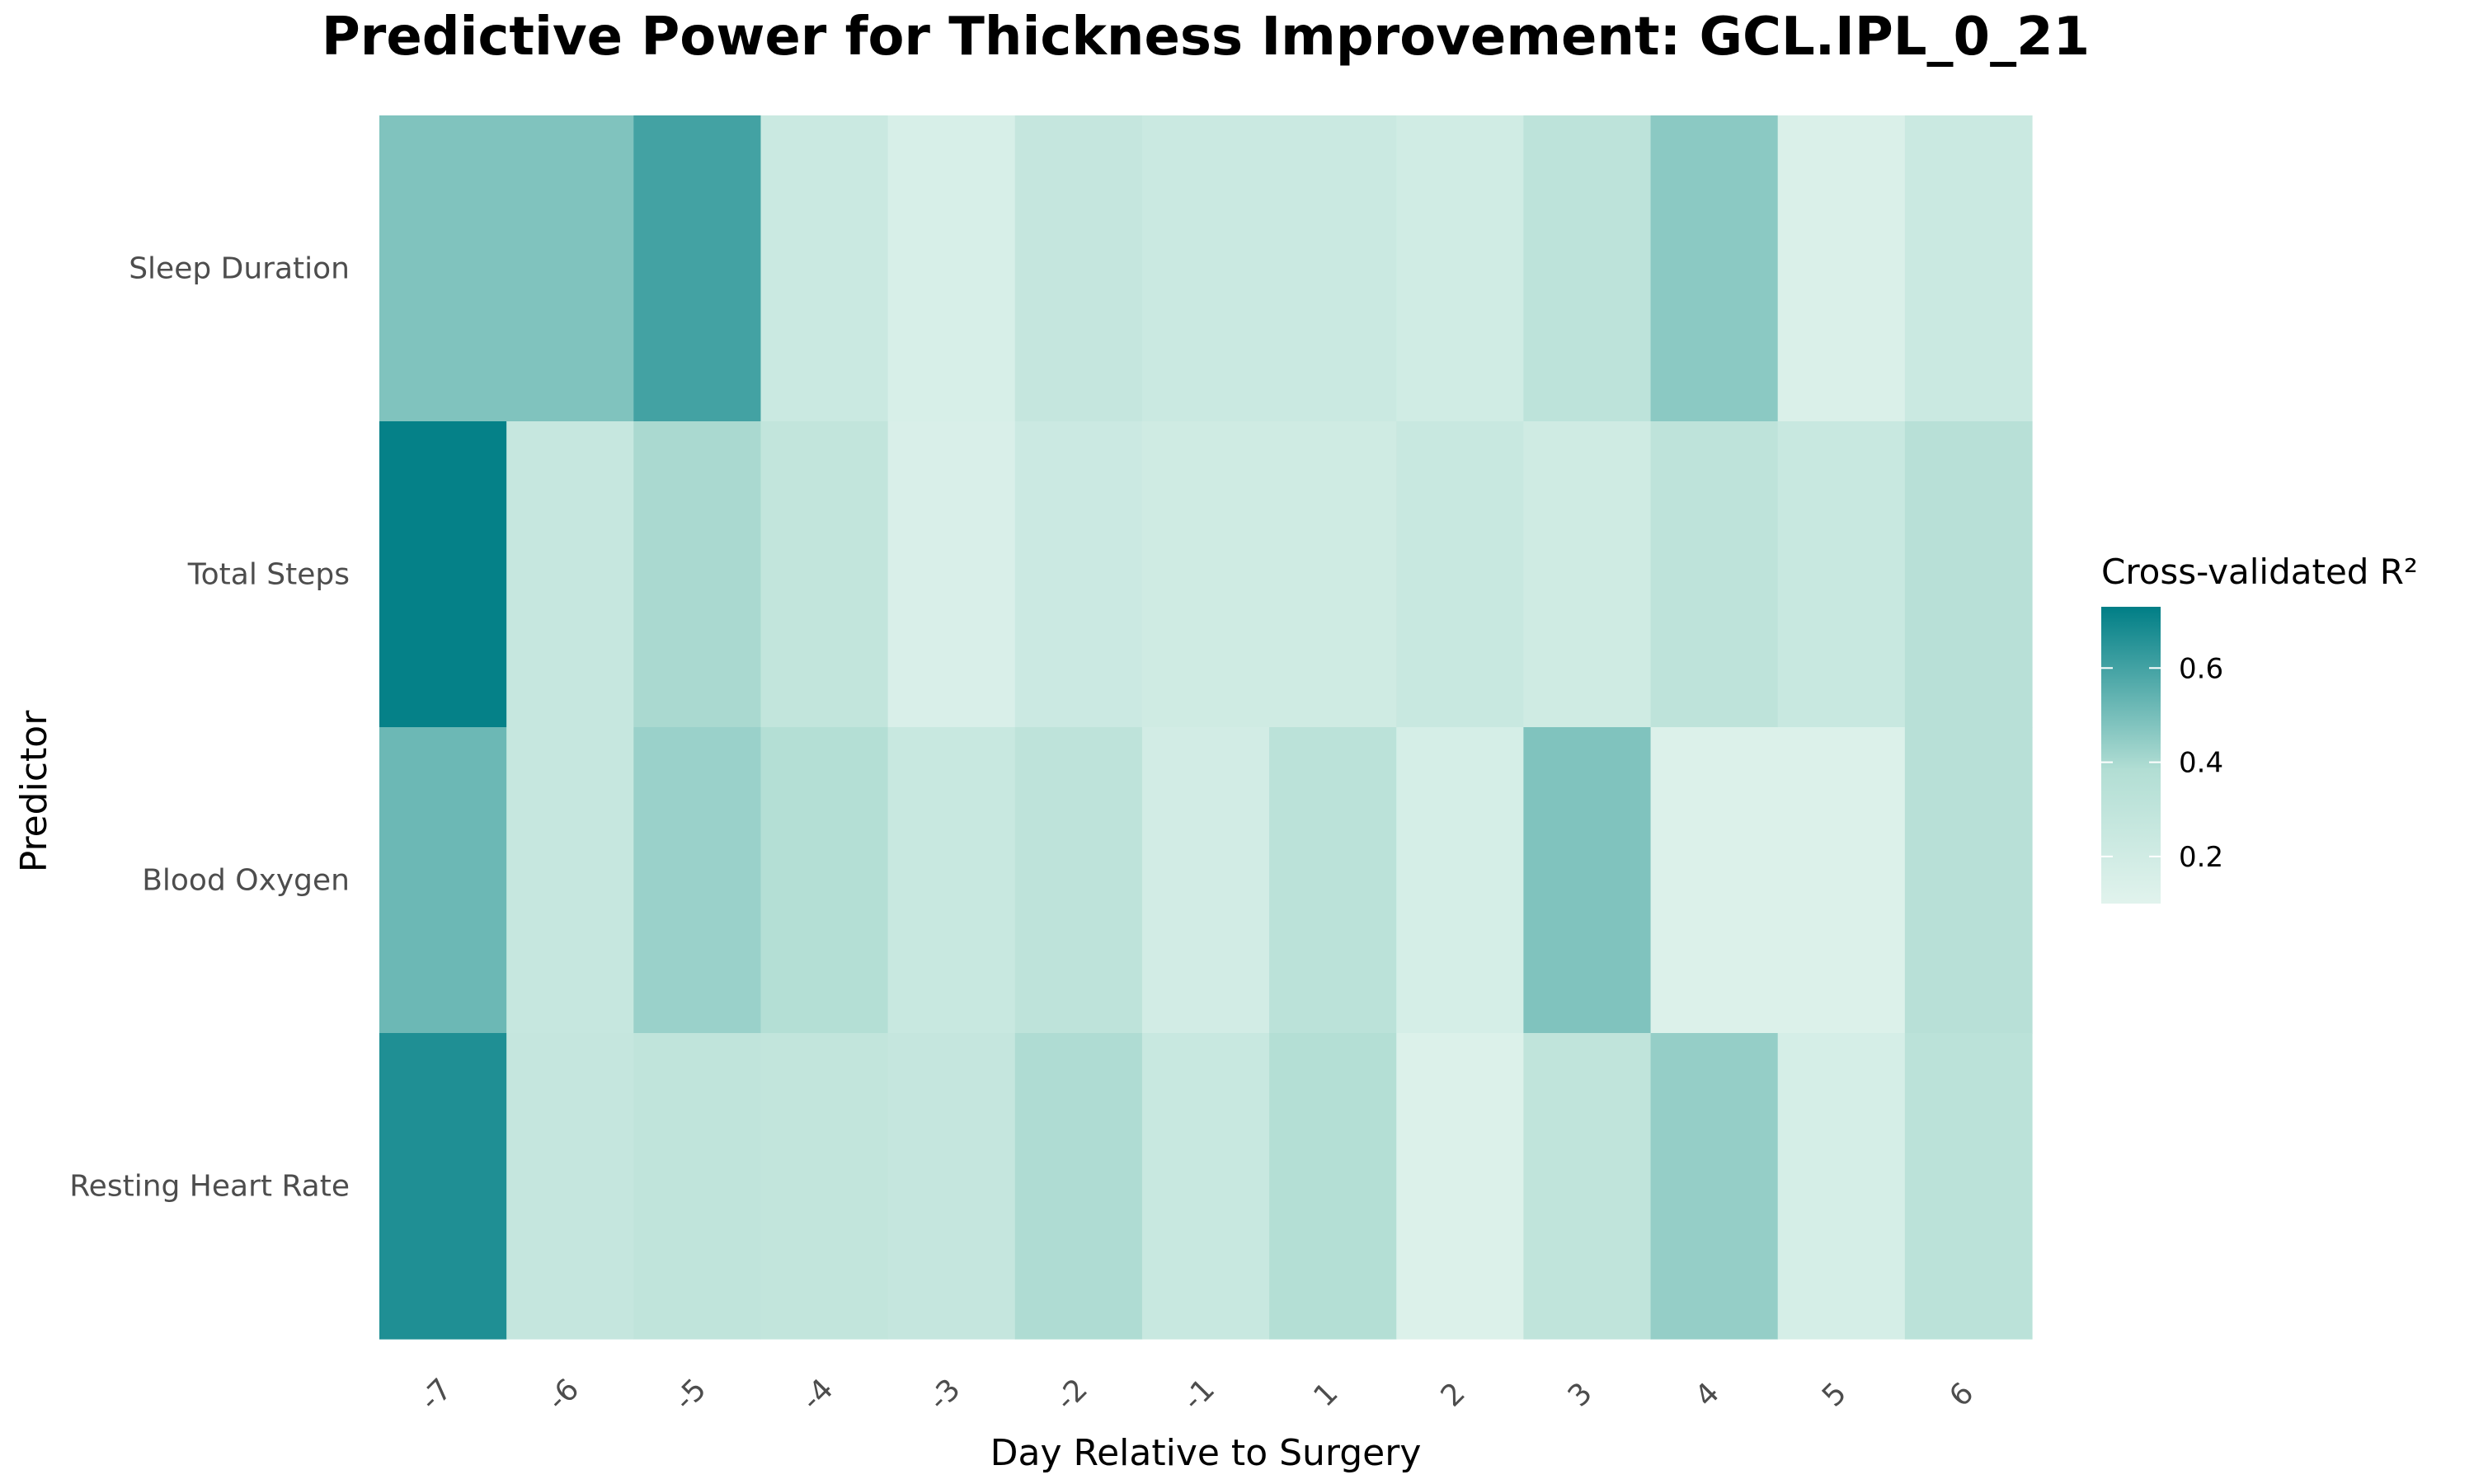 The width and height of the screenshot is (2474, 1484). What do you see at coordinates (1961, 1394) in the screenshot?
I see `x-tick-label: 6` at bounding box center [1961, 1394].